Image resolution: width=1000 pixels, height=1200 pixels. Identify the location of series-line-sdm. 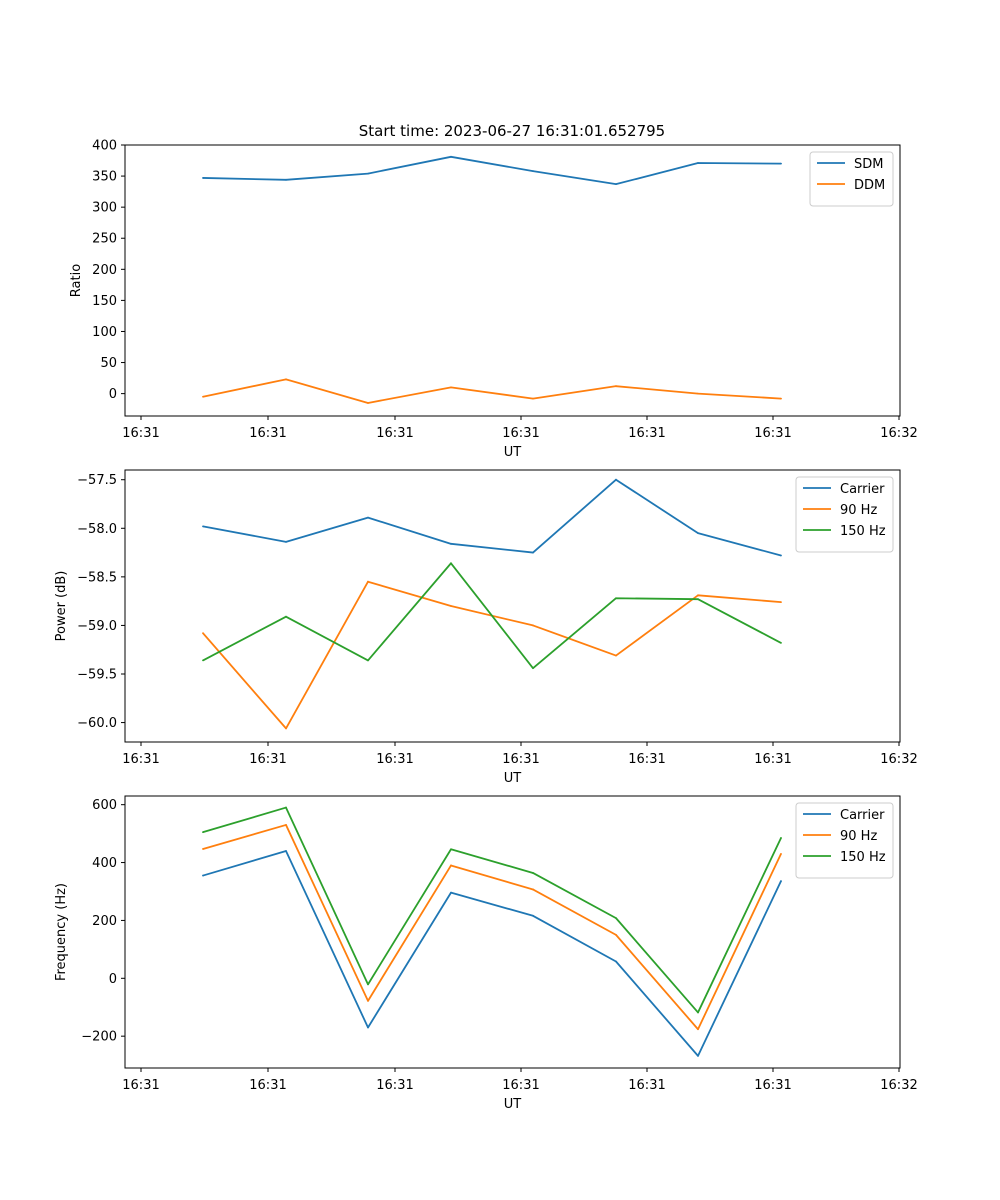
(492, 170).